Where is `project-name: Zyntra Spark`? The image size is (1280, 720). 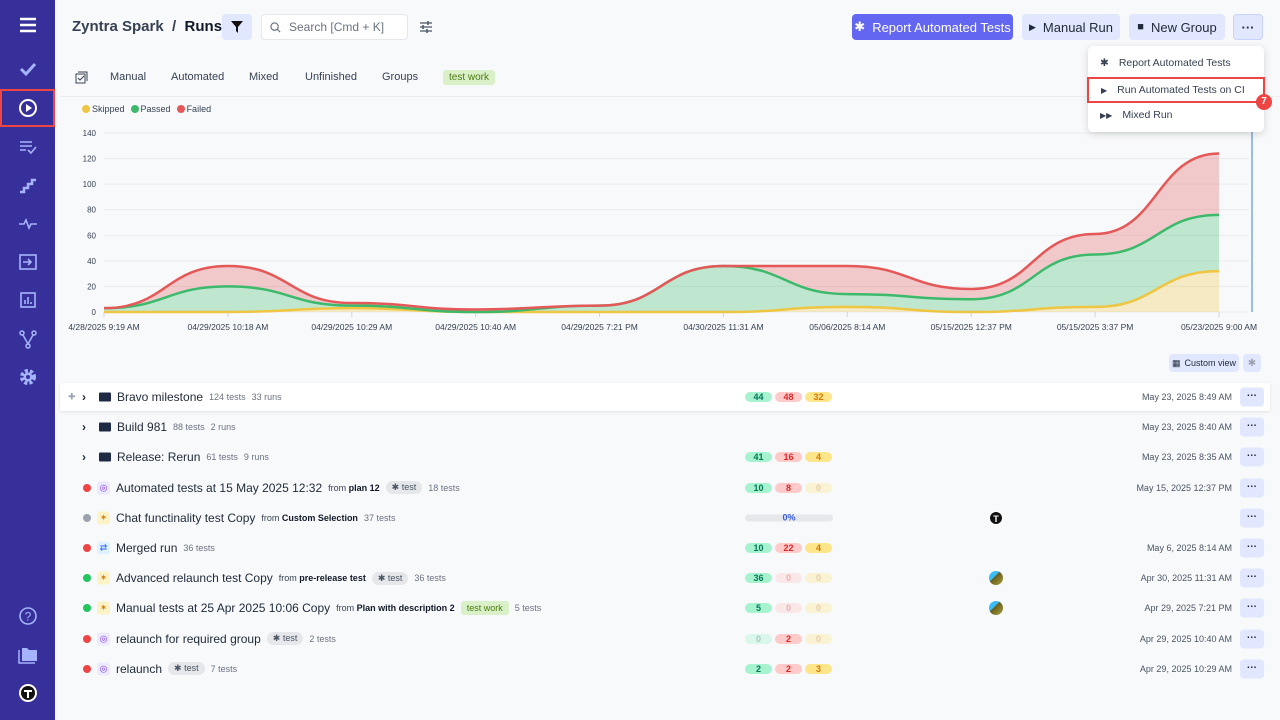
project-name: Zyntra Spark is located at coordinates (118, 26).